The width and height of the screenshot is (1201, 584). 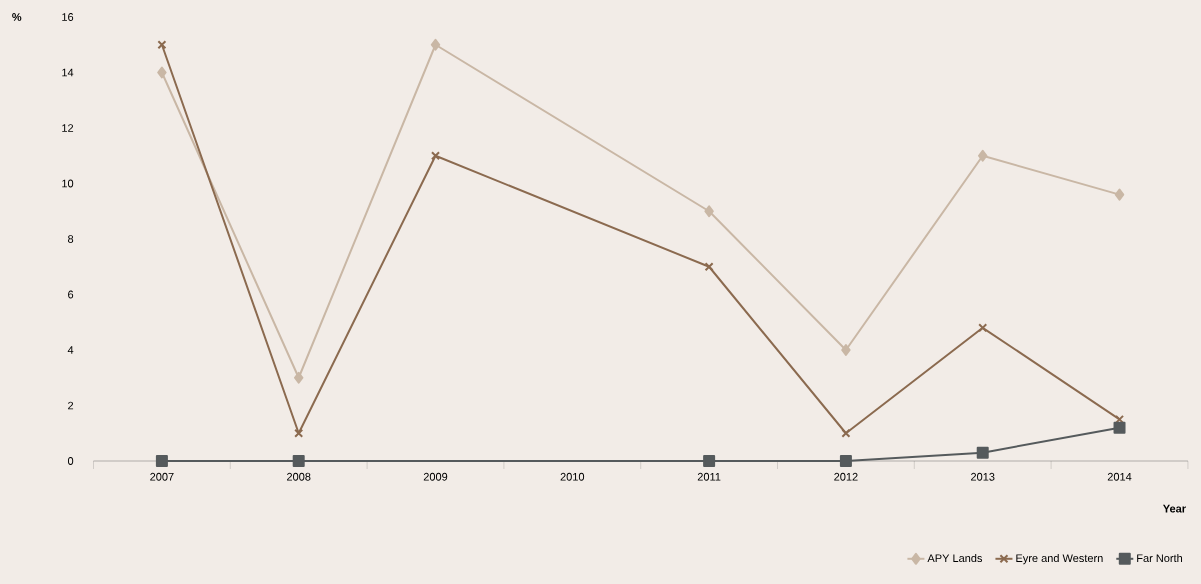 What do you see at coordinates (17, 17) in the screenshot?
I see `y-axis-title: %` at bounding box center [17, 17].